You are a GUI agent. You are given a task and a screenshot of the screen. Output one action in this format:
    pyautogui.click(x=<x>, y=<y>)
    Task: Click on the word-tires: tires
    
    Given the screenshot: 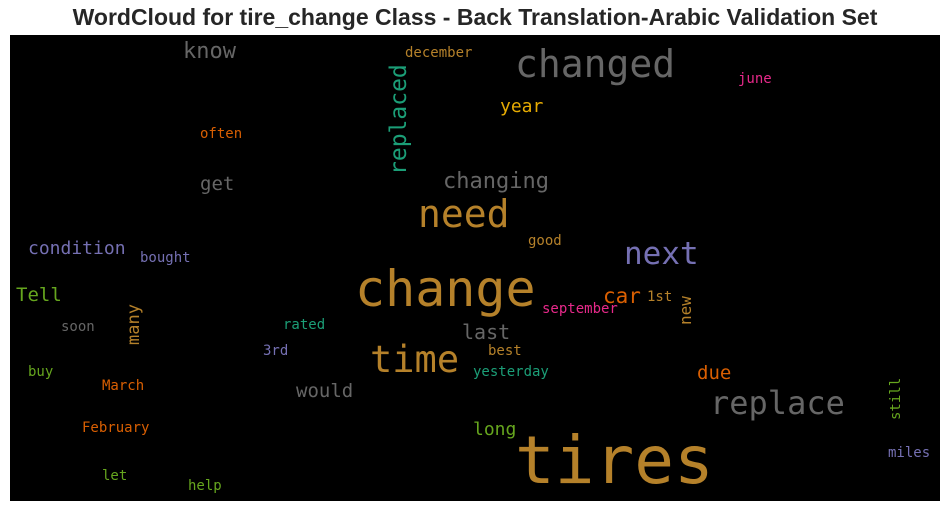 What is the action you would take?
    pyautogui.click(x=614, y=460)
    